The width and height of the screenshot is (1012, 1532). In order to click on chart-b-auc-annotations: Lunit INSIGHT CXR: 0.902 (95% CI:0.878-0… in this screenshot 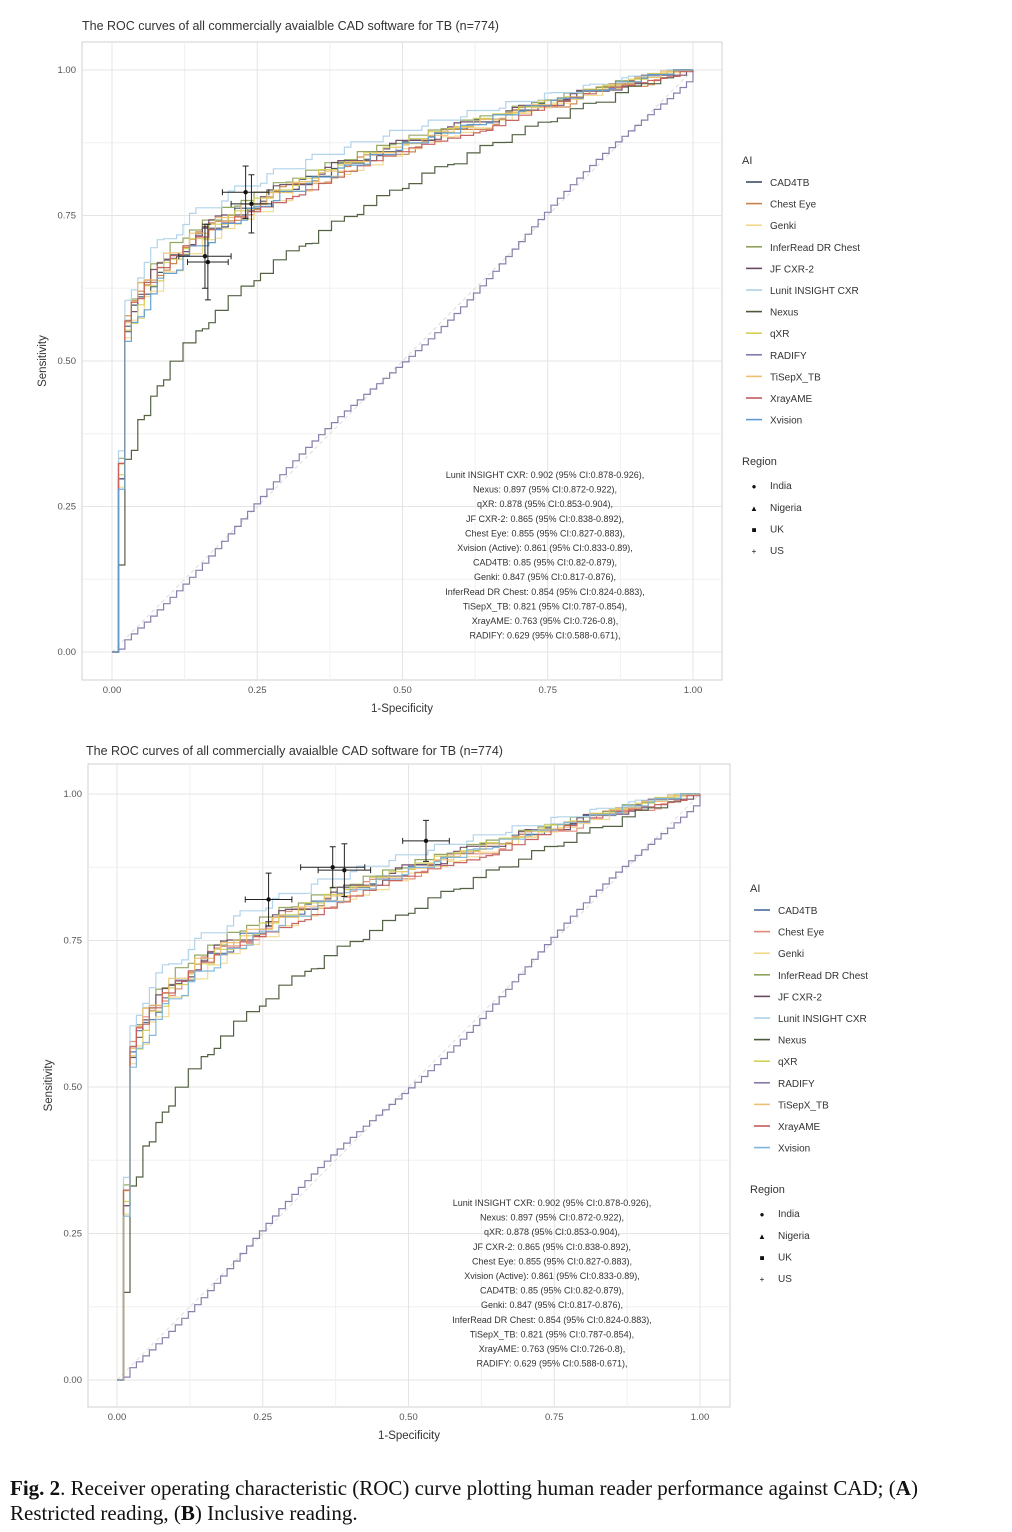, I will do `click(552, 1283)`.